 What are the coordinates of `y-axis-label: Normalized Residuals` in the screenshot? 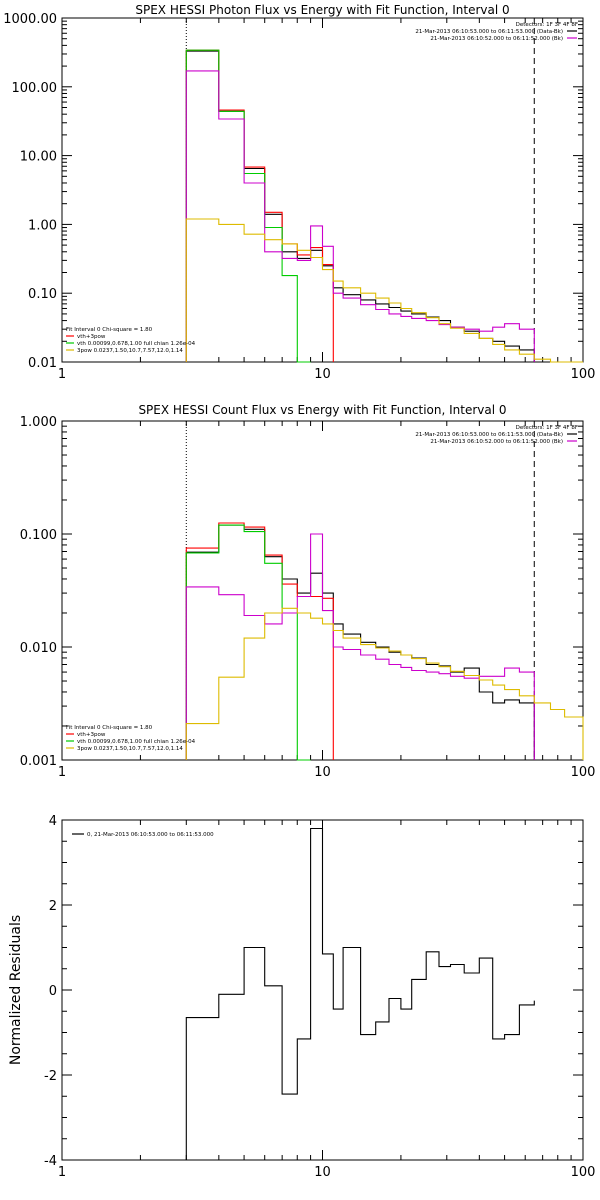 It's located at (16, 990).